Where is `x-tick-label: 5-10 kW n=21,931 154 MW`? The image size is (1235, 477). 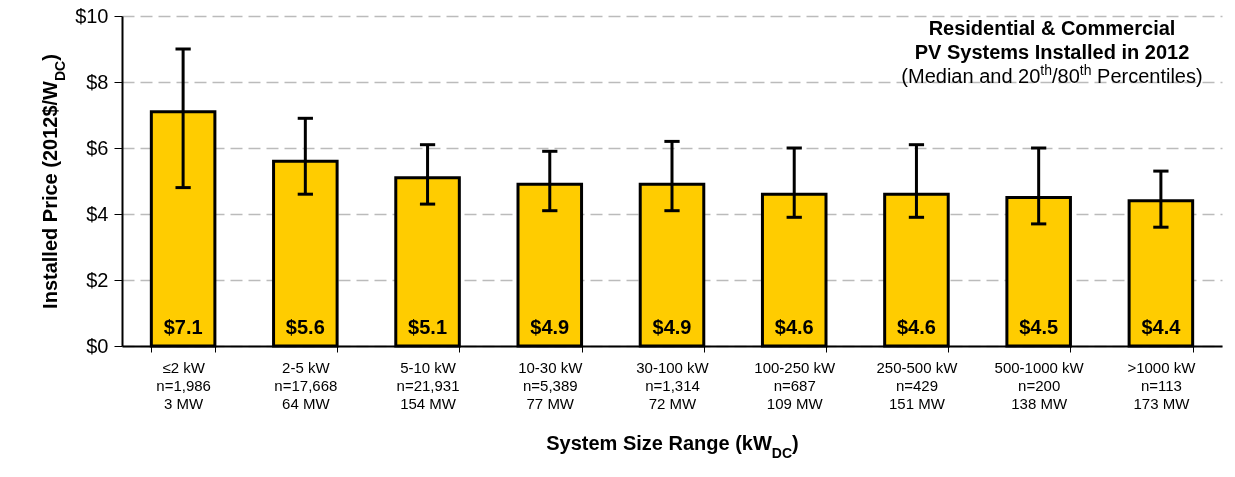 x-tick-label: 5-10 kW n=21,931 154 MW is located at coordinates (428, 385).